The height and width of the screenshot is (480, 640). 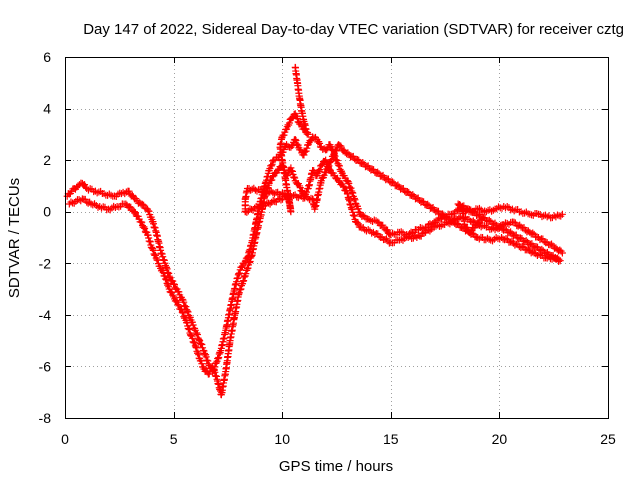 What do you see at coordinates (65, 439) in the screenshot?
I see `x-tick-label: 0` at bounding box center [65, 439].